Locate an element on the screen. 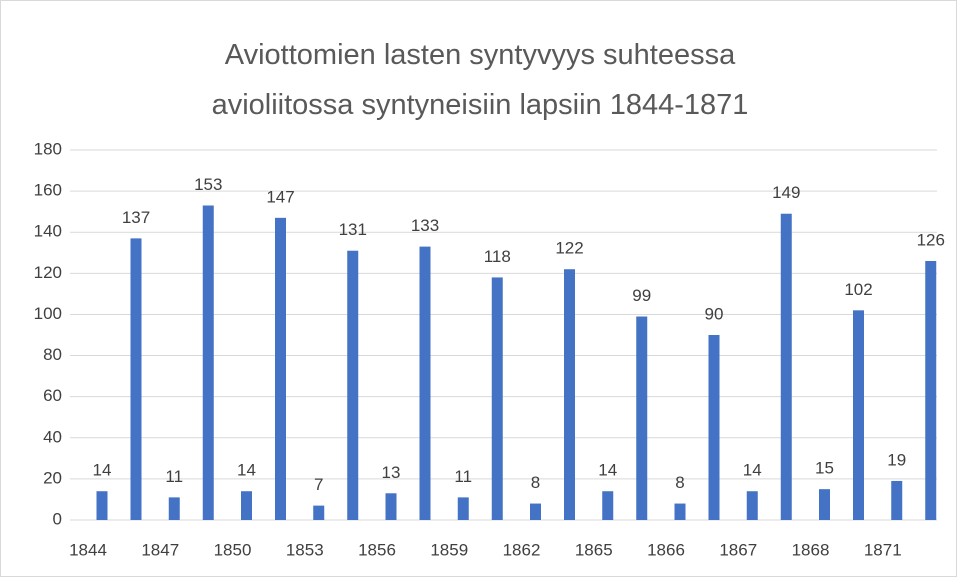  data-label: 133 is located at coordinates (425, 225).